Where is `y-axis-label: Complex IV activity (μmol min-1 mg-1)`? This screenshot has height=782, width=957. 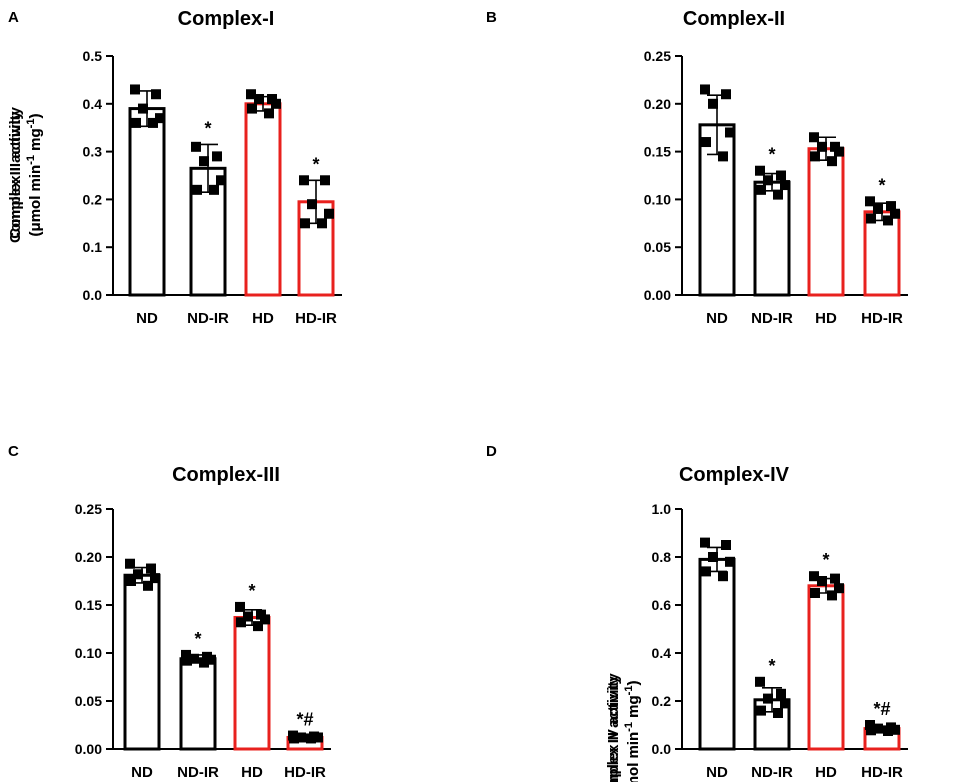
y-axis-label: Complex IV activity (μmol min-1 mg-1) is located at coordinates (623, 727).